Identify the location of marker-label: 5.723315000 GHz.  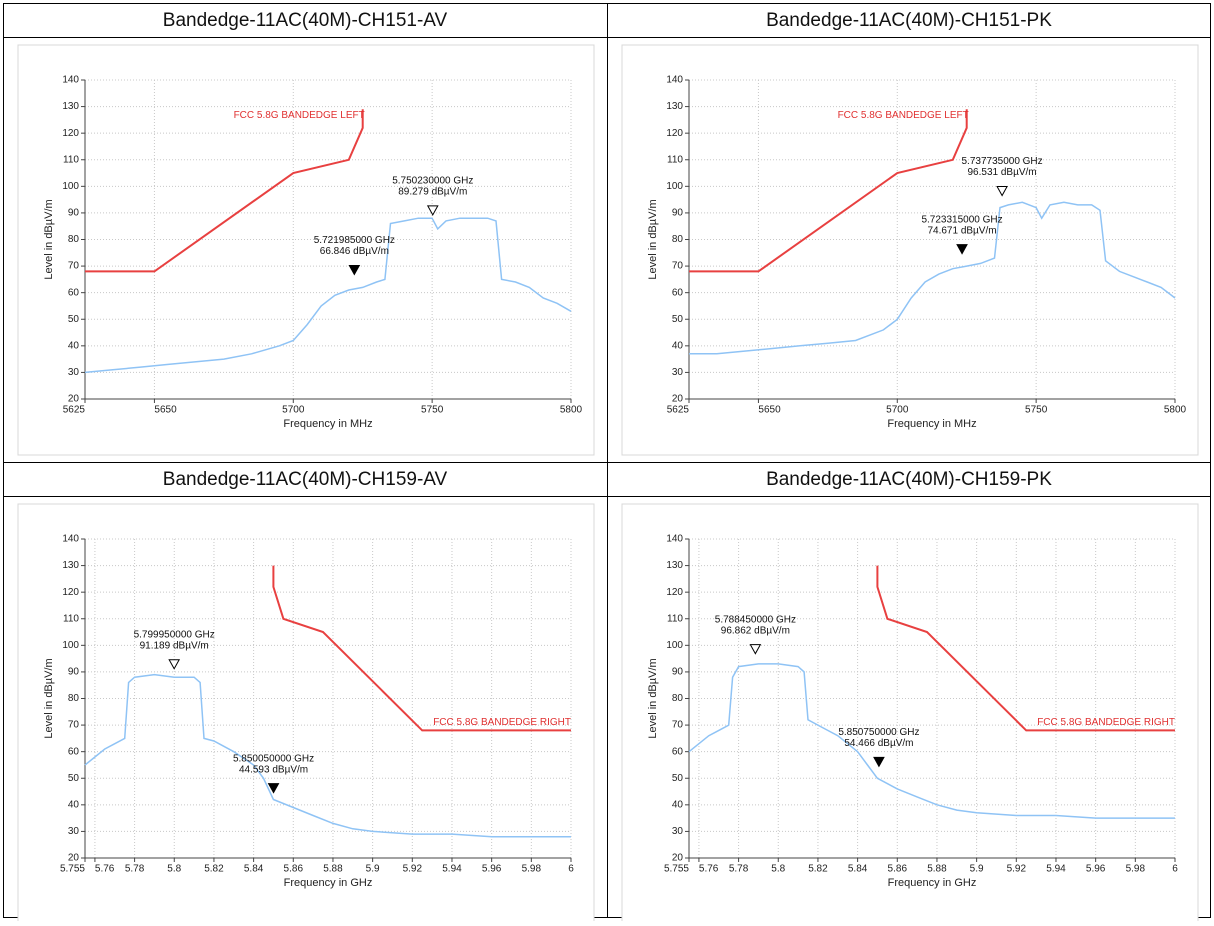
(961, 219).